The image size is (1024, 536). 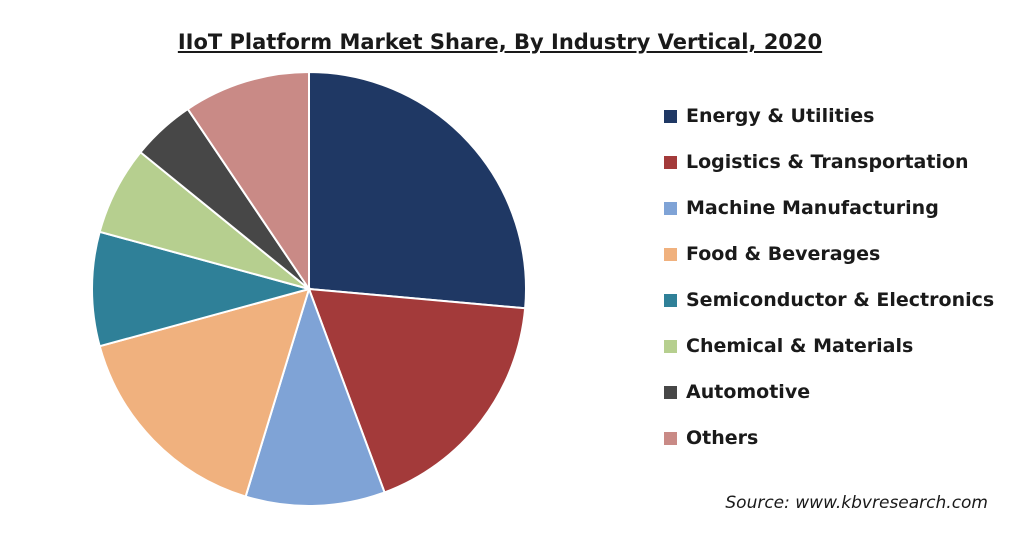 What do you see at coordinates (722, 438) in the screenshot?
I see `legend-label: Others` at bounding box center [722, 438].